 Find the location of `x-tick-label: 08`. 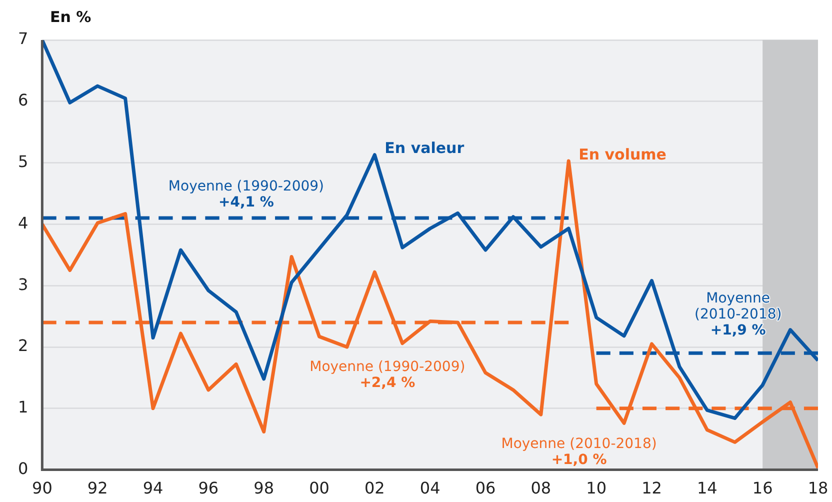

x-tick-label: 08 is located at coordinates (541, 488).